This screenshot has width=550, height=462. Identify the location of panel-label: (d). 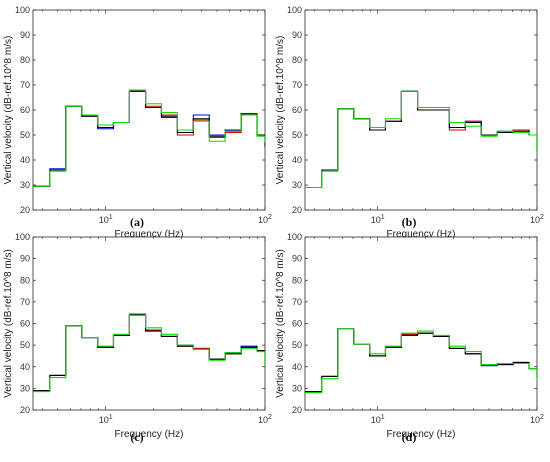
(409, 437).